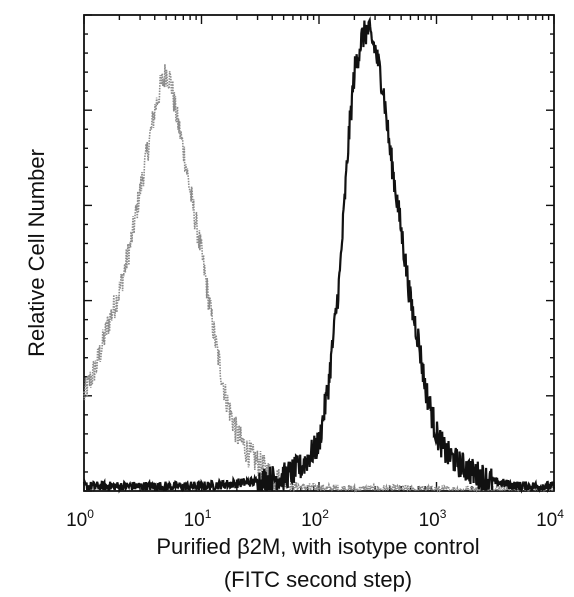  I want to click on x-tick-label: 10², so click(315, 519).